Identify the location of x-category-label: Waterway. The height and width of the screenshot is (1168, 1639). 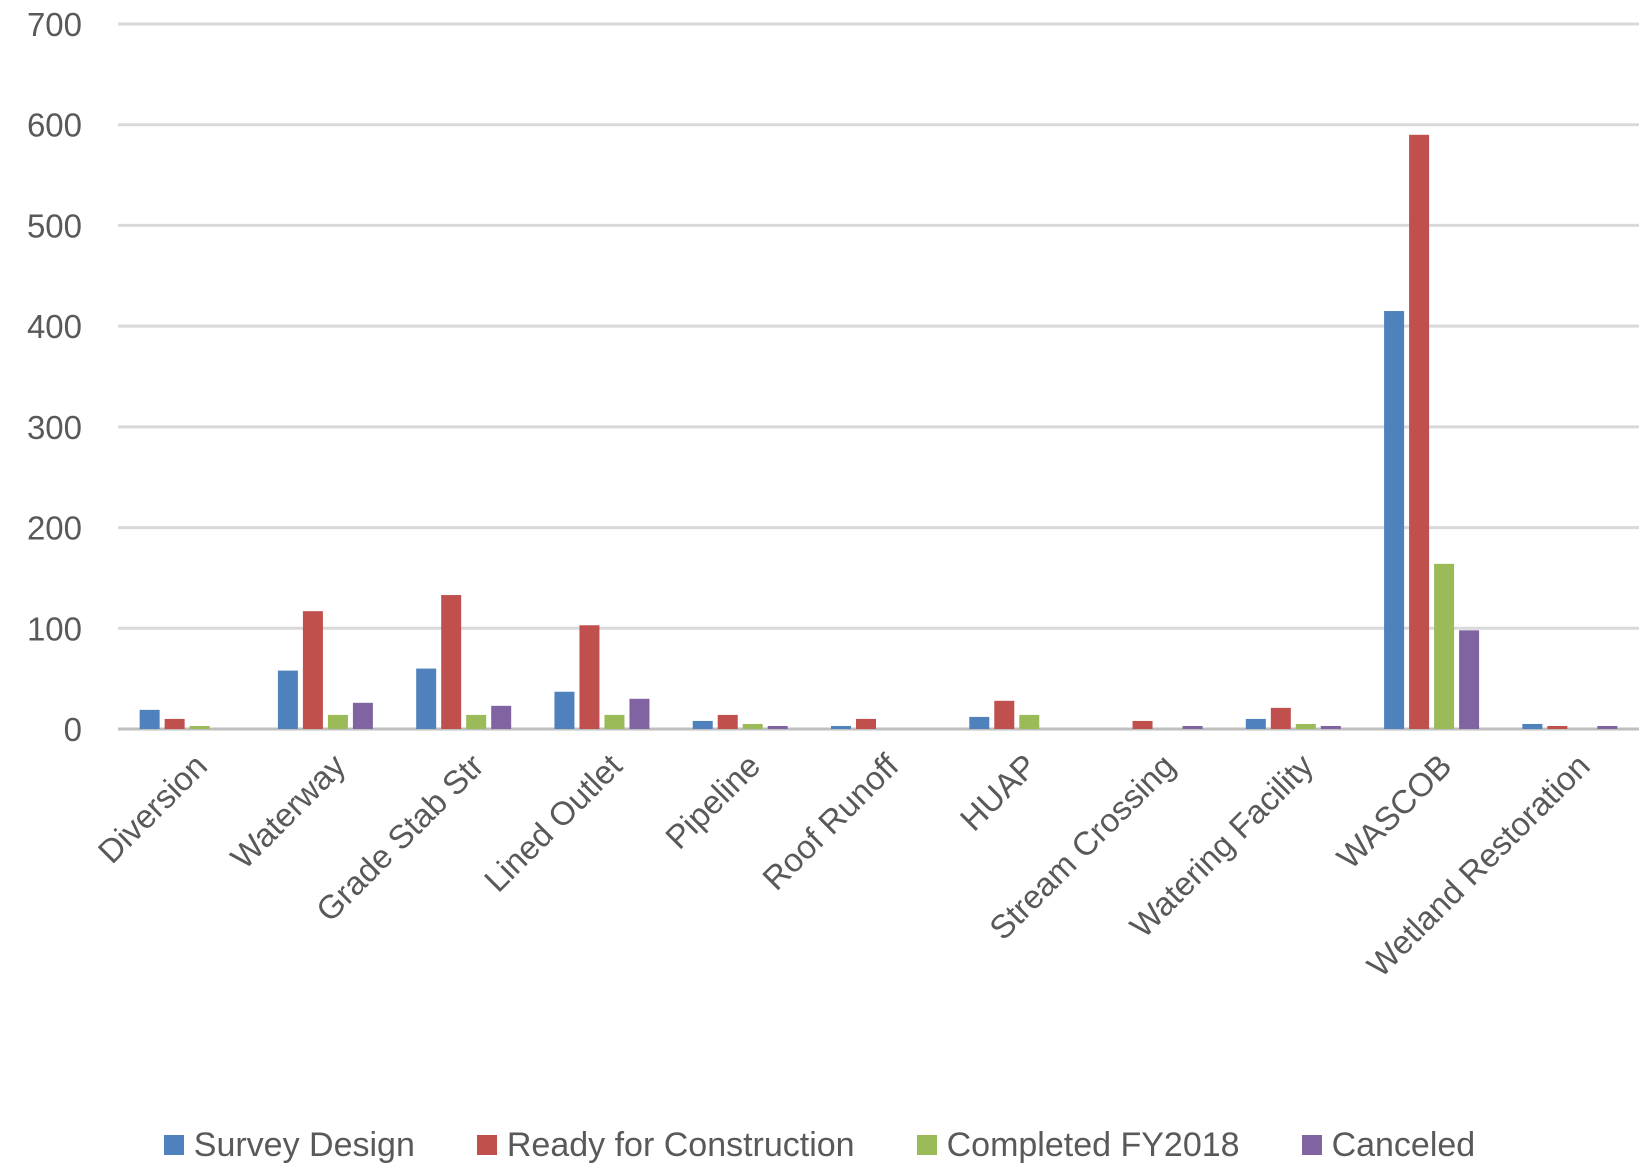
(287, 810).